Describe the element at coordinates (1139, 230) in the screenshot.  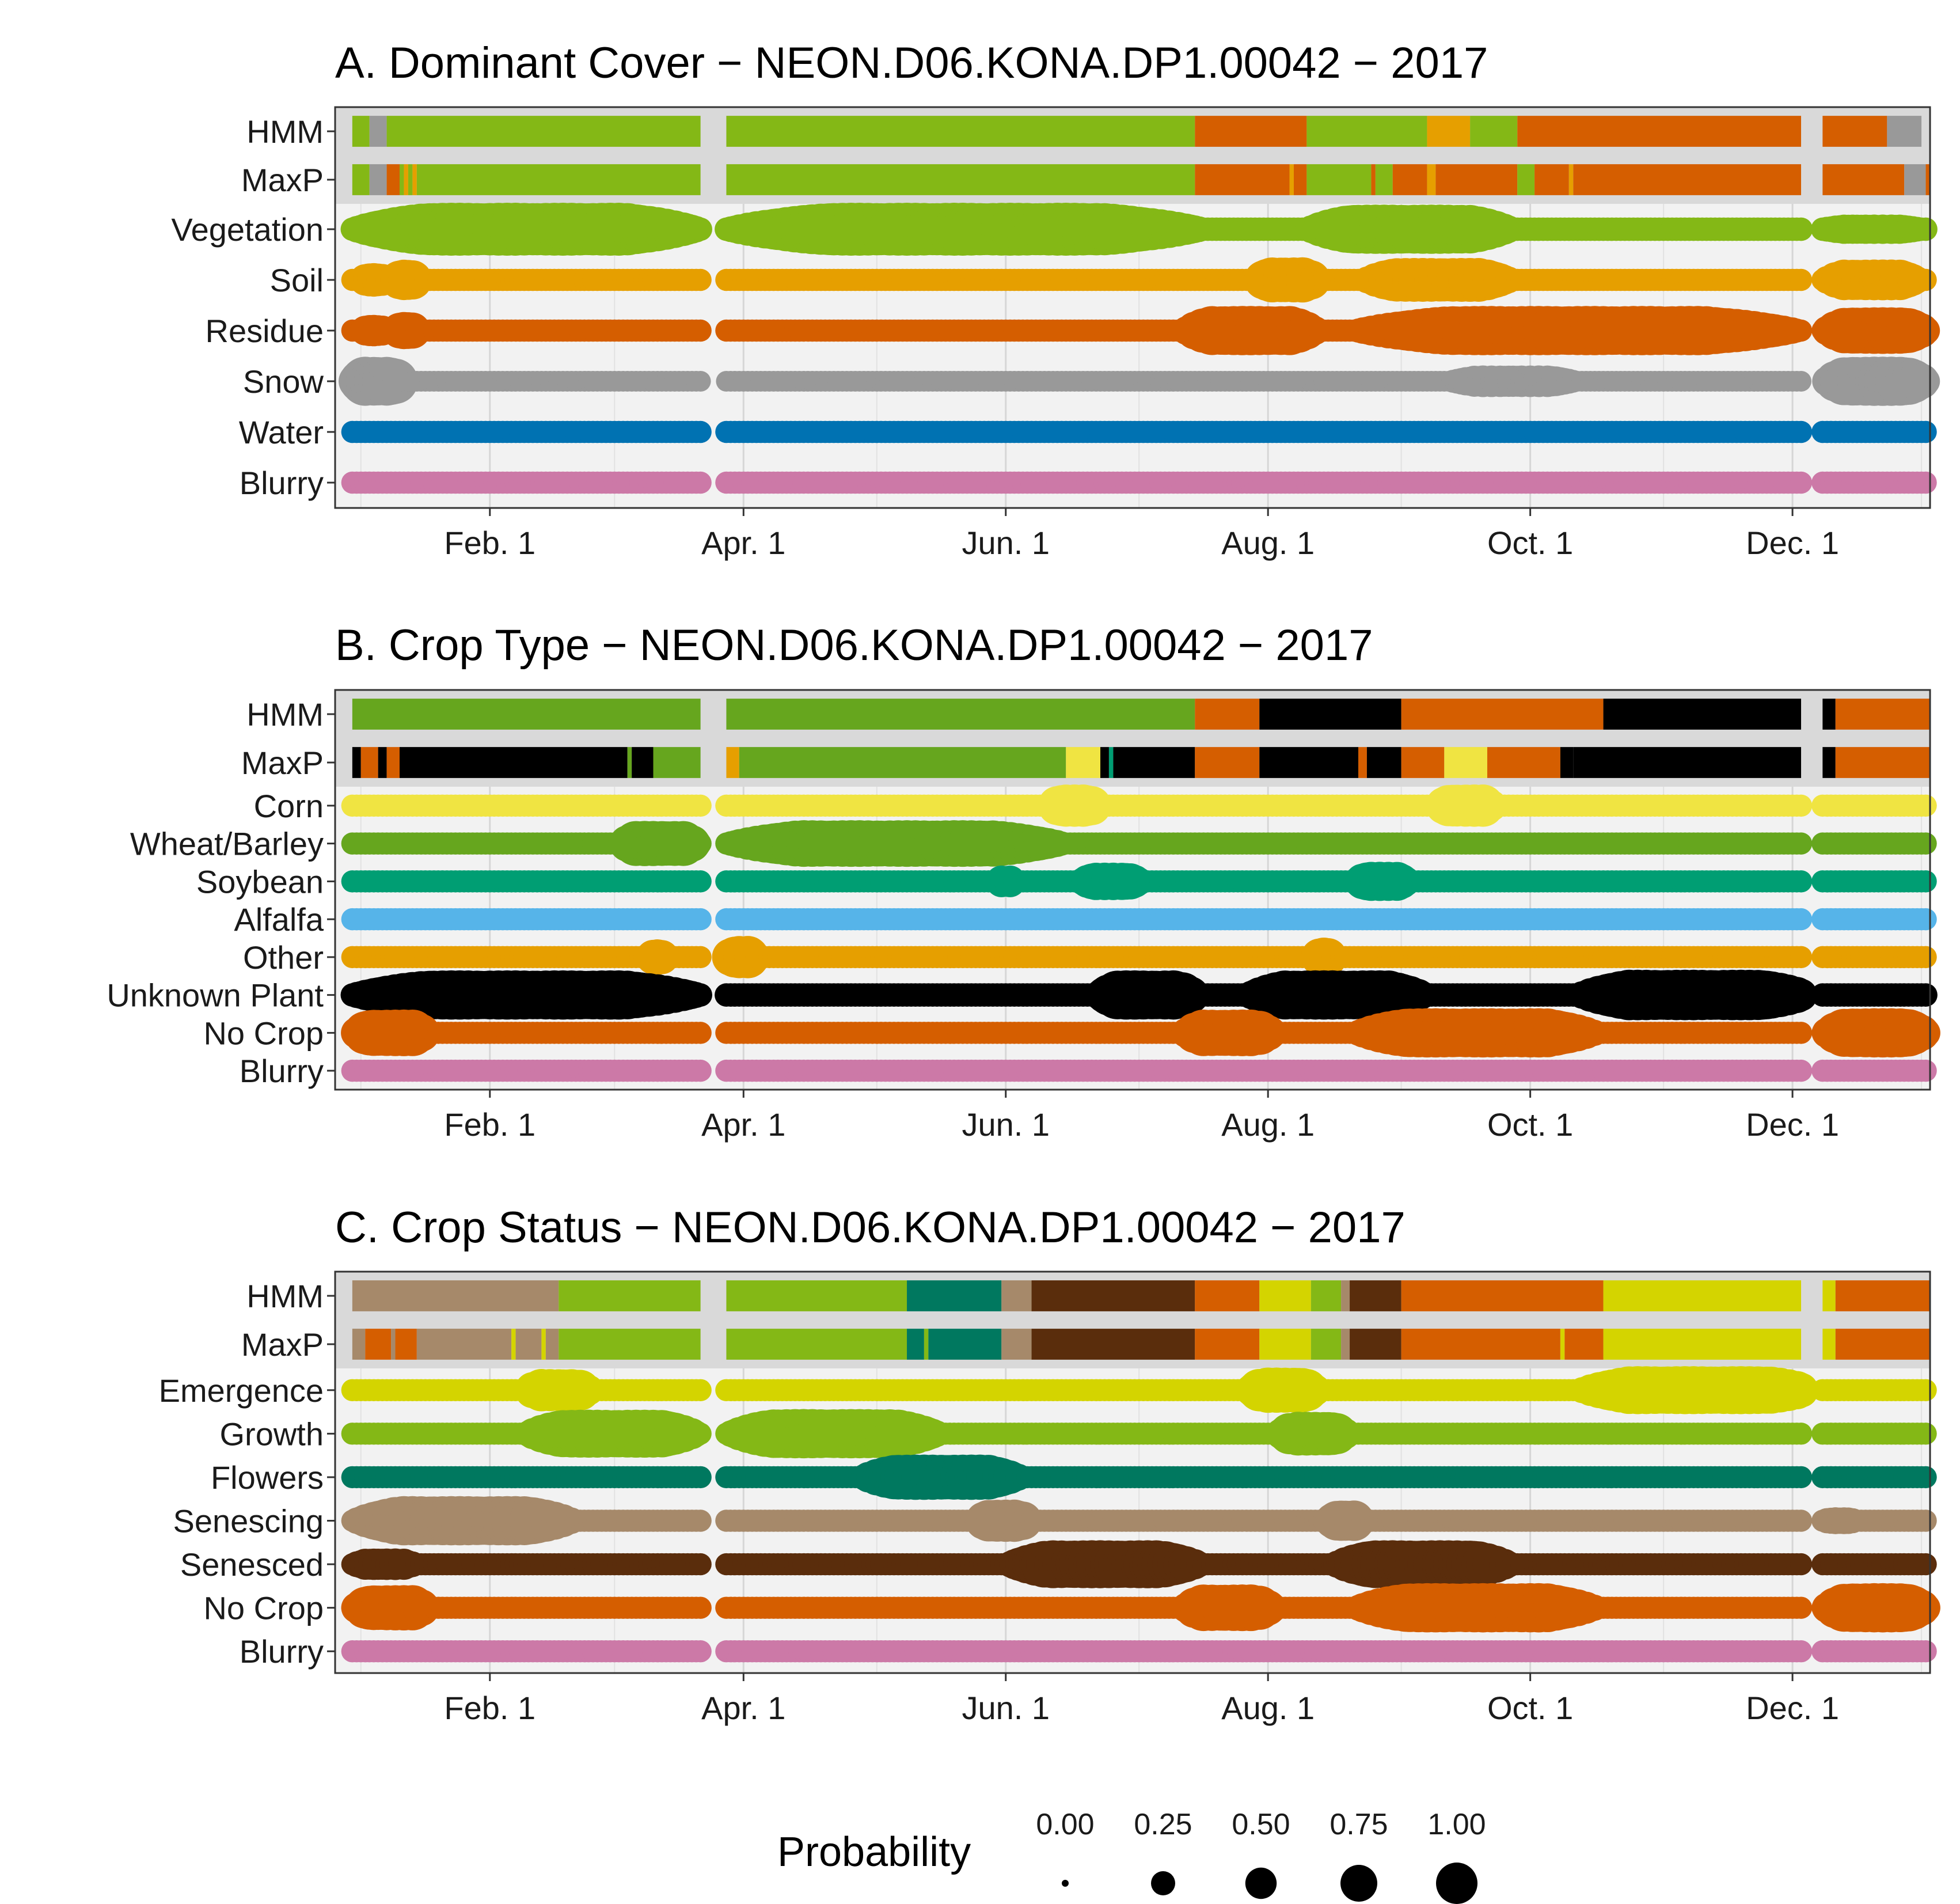
I see `series-vegetation` at that location.